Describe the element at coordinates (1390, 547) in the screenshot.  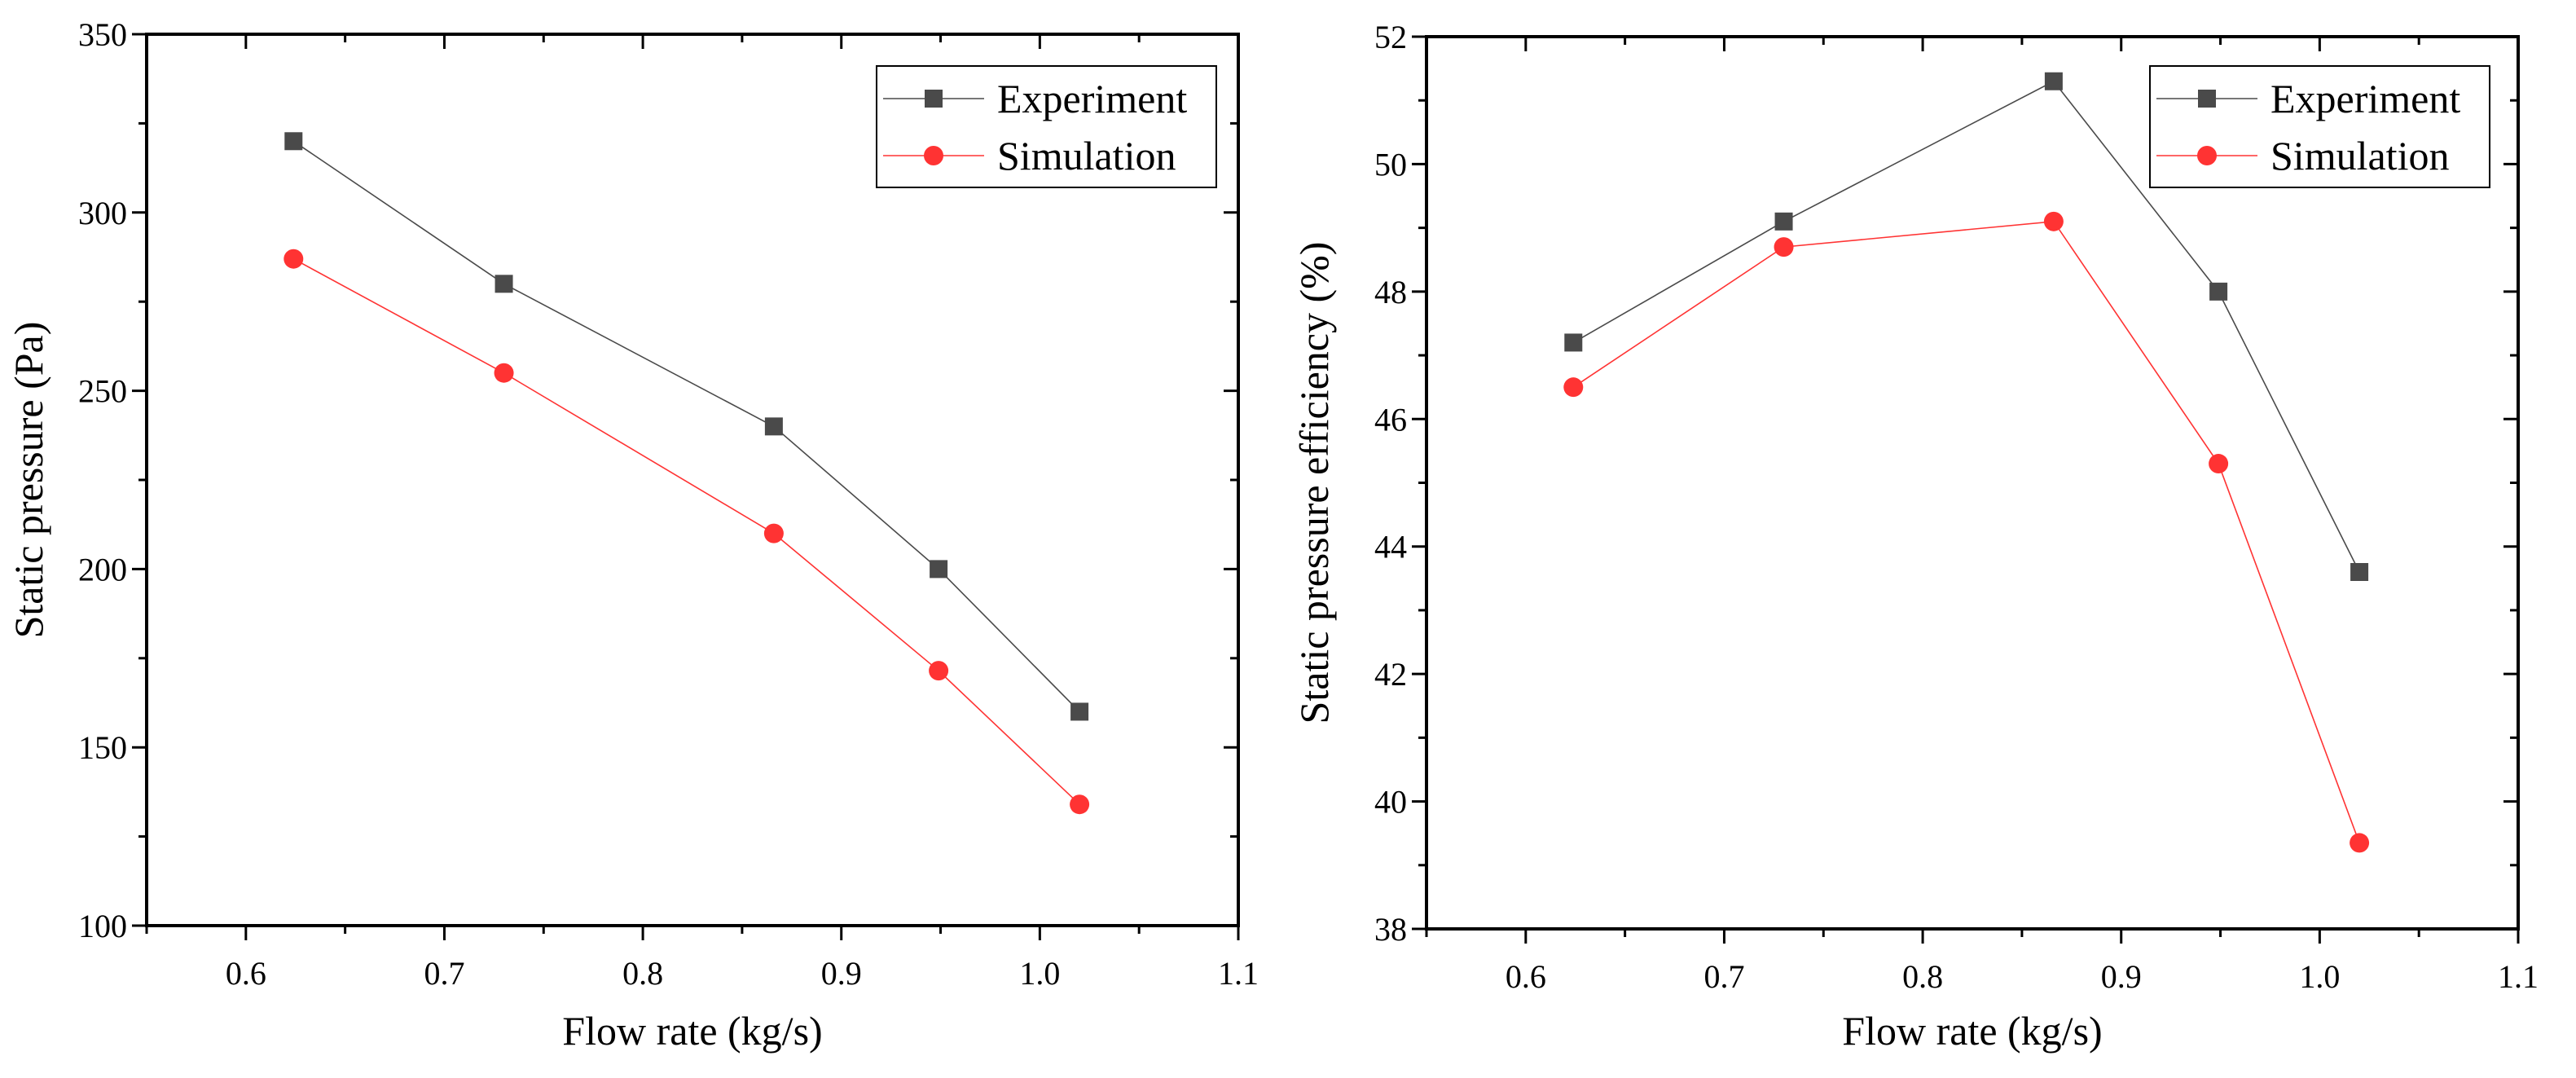
I see `y-tick-label: 44` at that location.